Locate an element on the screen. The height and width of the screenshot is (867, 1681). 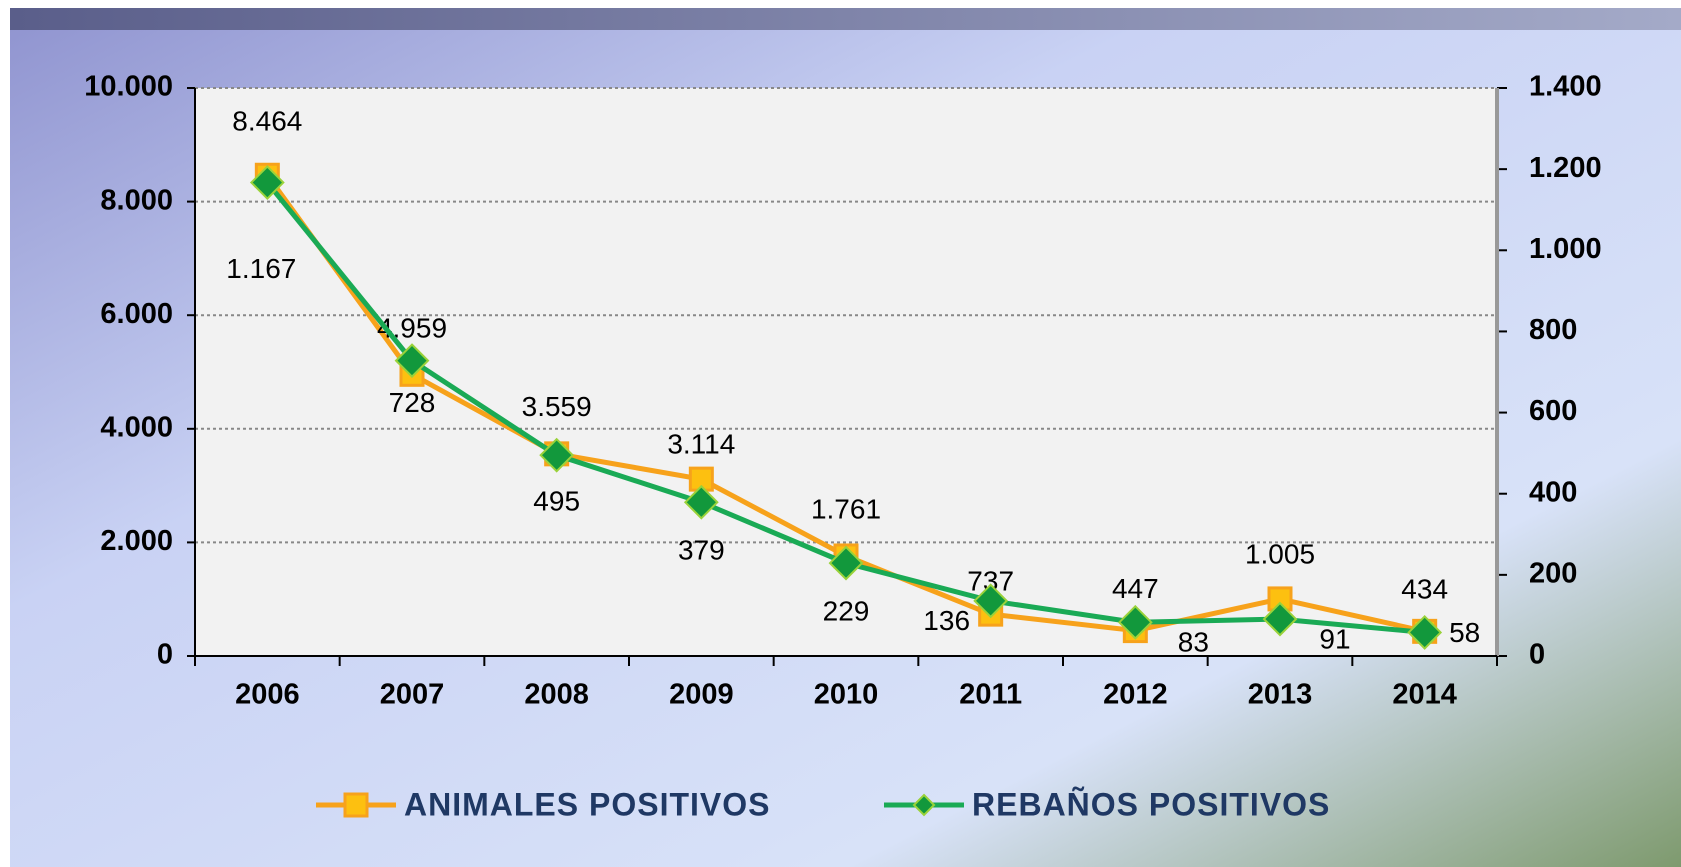
data-label: 495 is located at coordinates (556, 501).